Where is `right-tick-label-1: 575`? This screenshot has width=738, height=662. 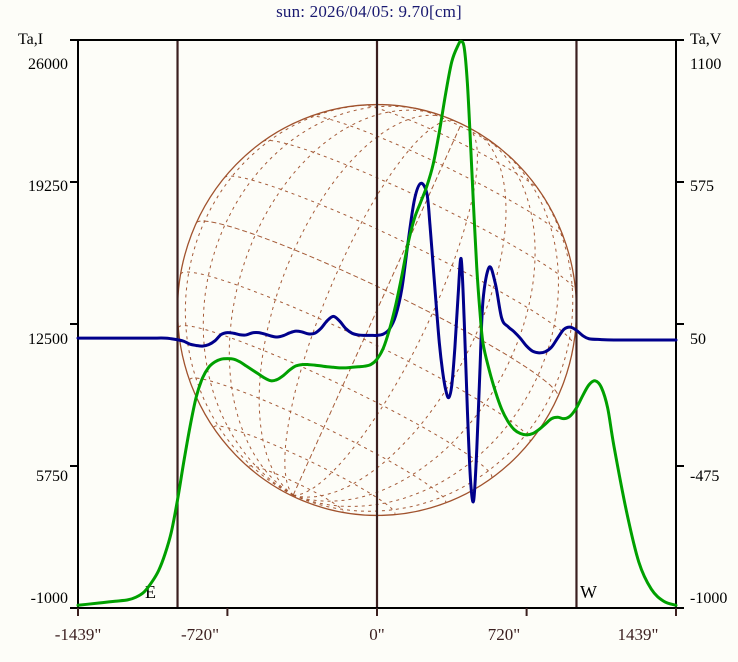
right-tick-label-1: 575 is located at coordinates (702, 186).